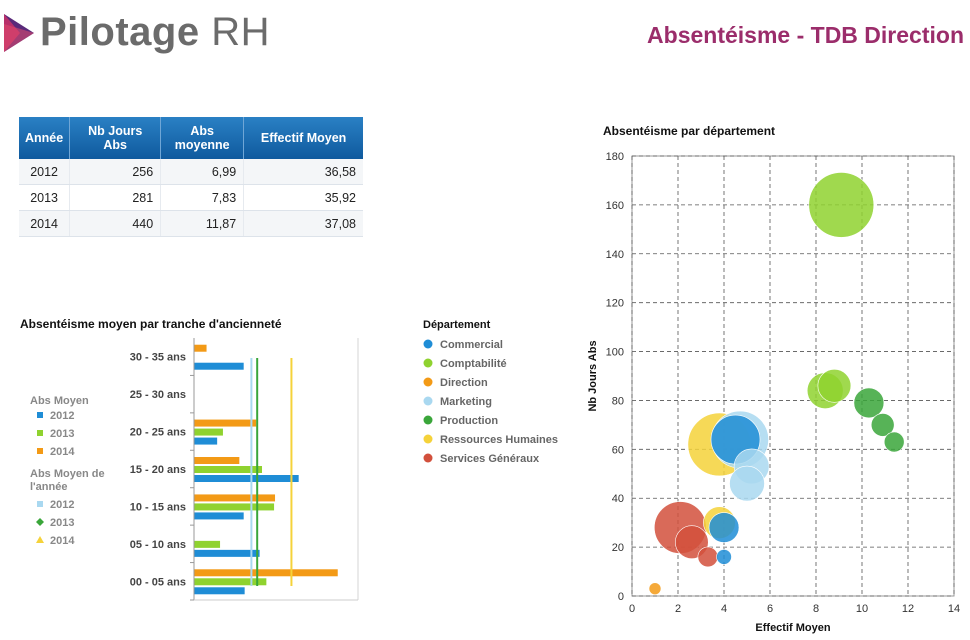 This screenshot has height=640, width=970. What do you see at coordinates (19, 33) in the screenshot?
I see `logo-icon` at bounding box center [19, 33].